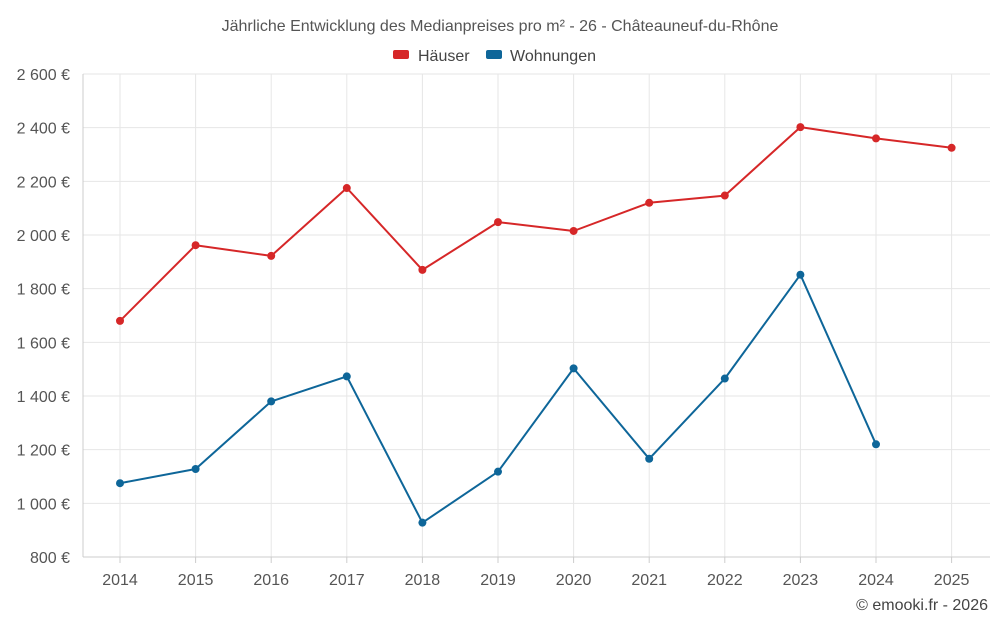  I want to click on y-tick-label: 1 000 €, so click(43, 504).